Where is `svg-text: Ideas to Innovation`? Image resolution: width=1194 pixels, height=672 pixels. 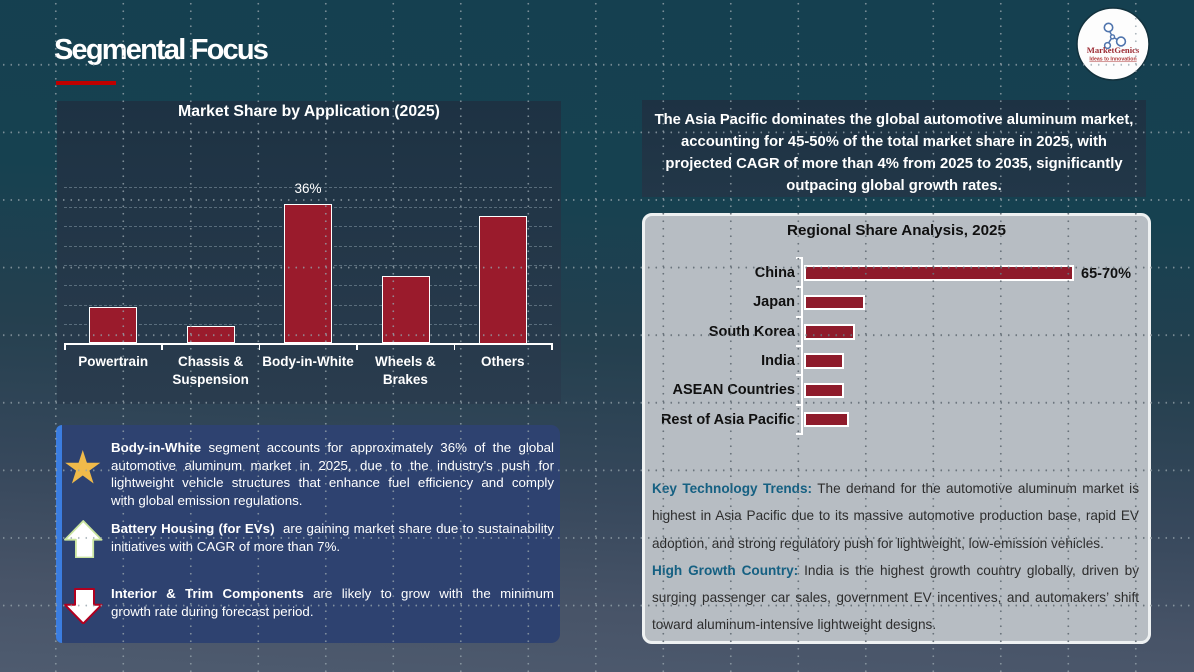
svg-text: Ideas to Innovation is located at coordinates (1112, 60).